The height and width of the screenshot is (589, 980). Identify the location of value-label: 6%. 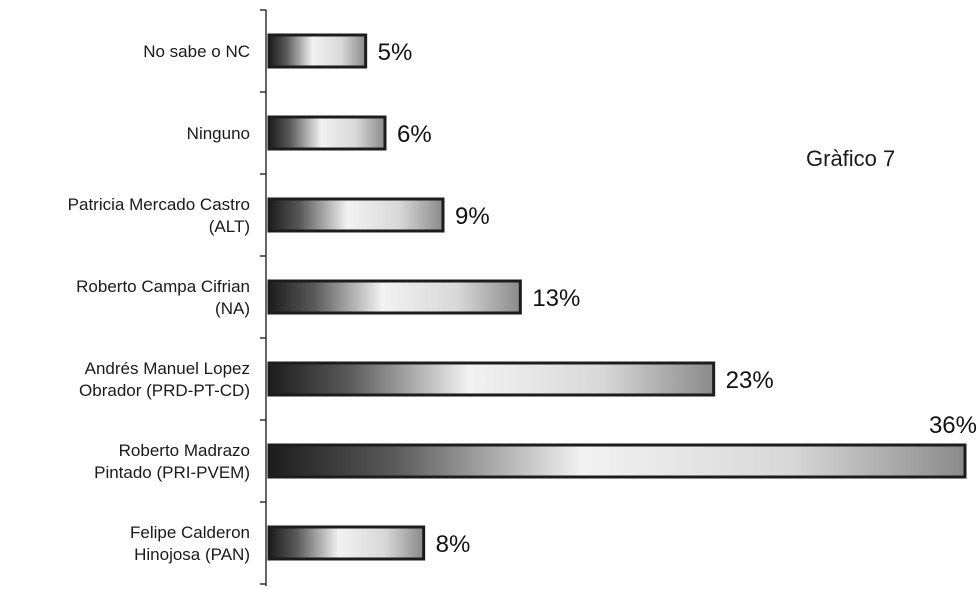
(414, 134).